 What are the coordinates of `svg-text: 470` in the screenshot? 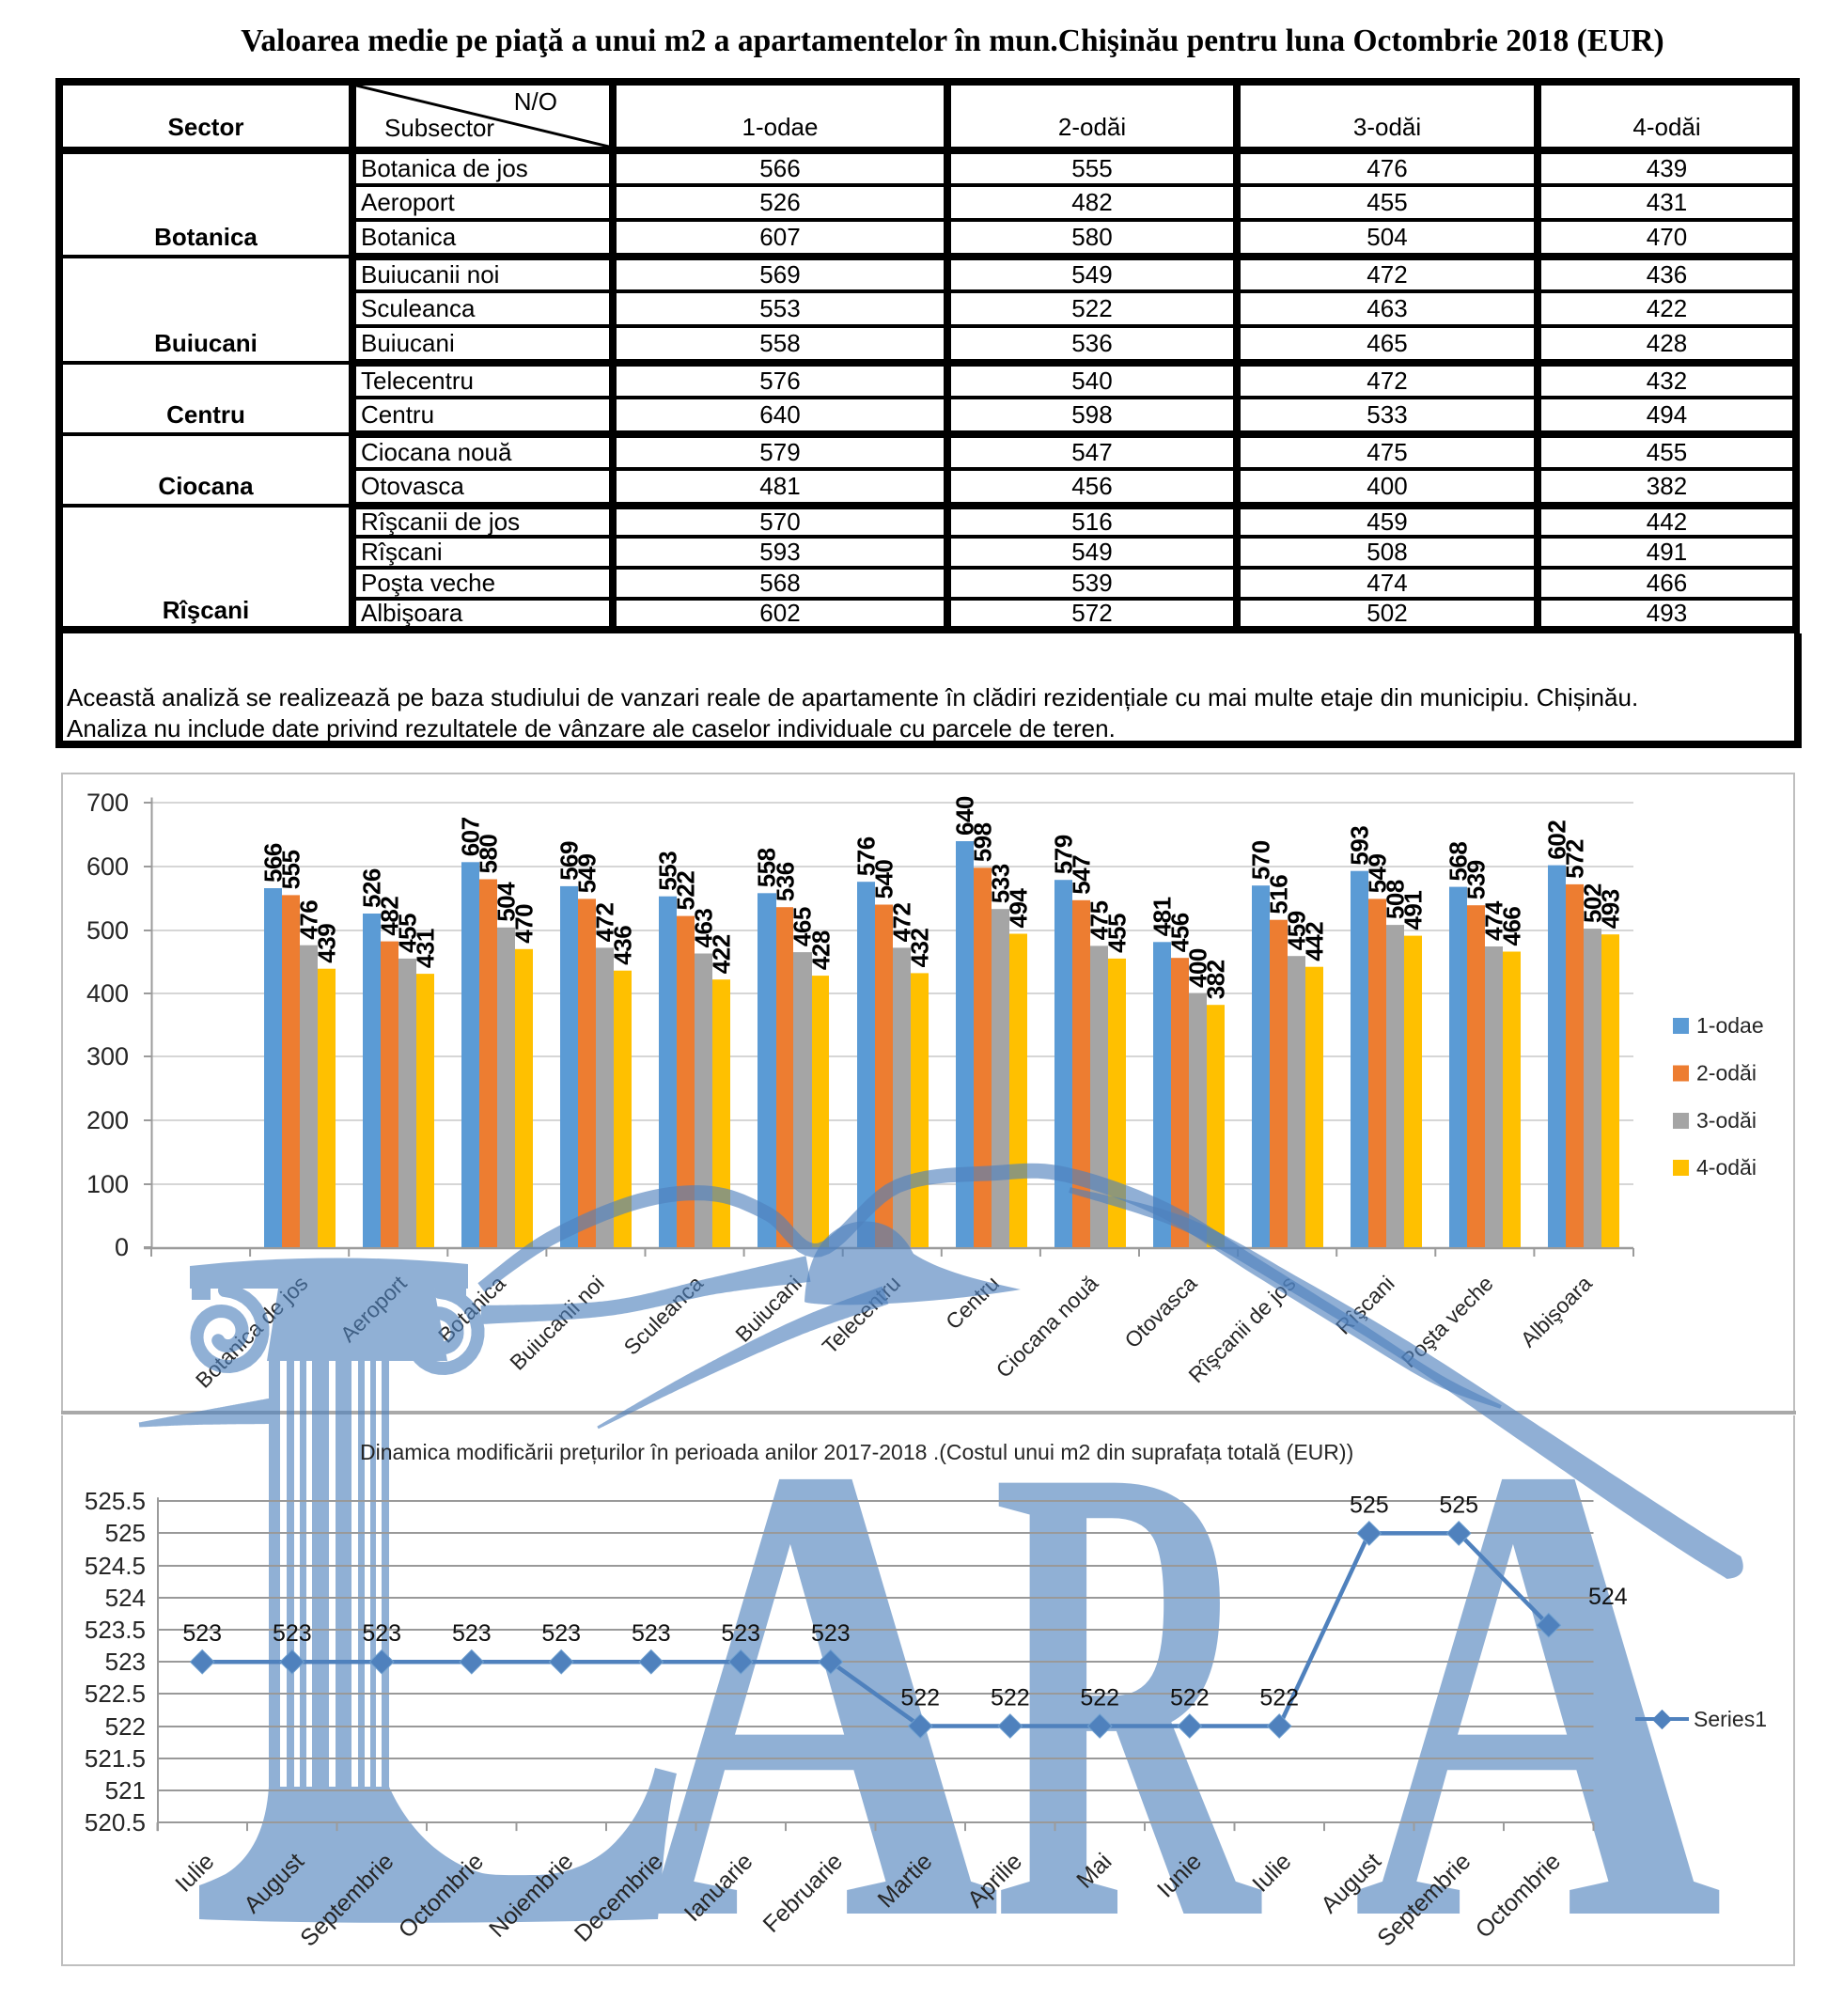 It's located at (524, 924).